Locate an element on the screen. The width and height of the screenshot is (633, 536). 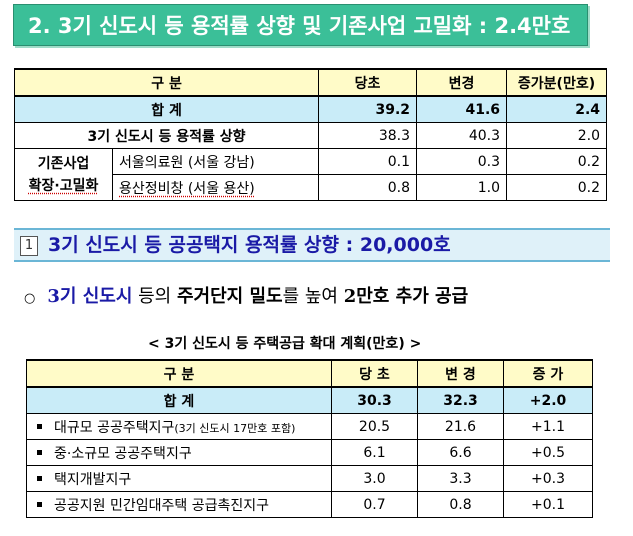
row-increase: +0.5 is located at coordinates (548, 452).